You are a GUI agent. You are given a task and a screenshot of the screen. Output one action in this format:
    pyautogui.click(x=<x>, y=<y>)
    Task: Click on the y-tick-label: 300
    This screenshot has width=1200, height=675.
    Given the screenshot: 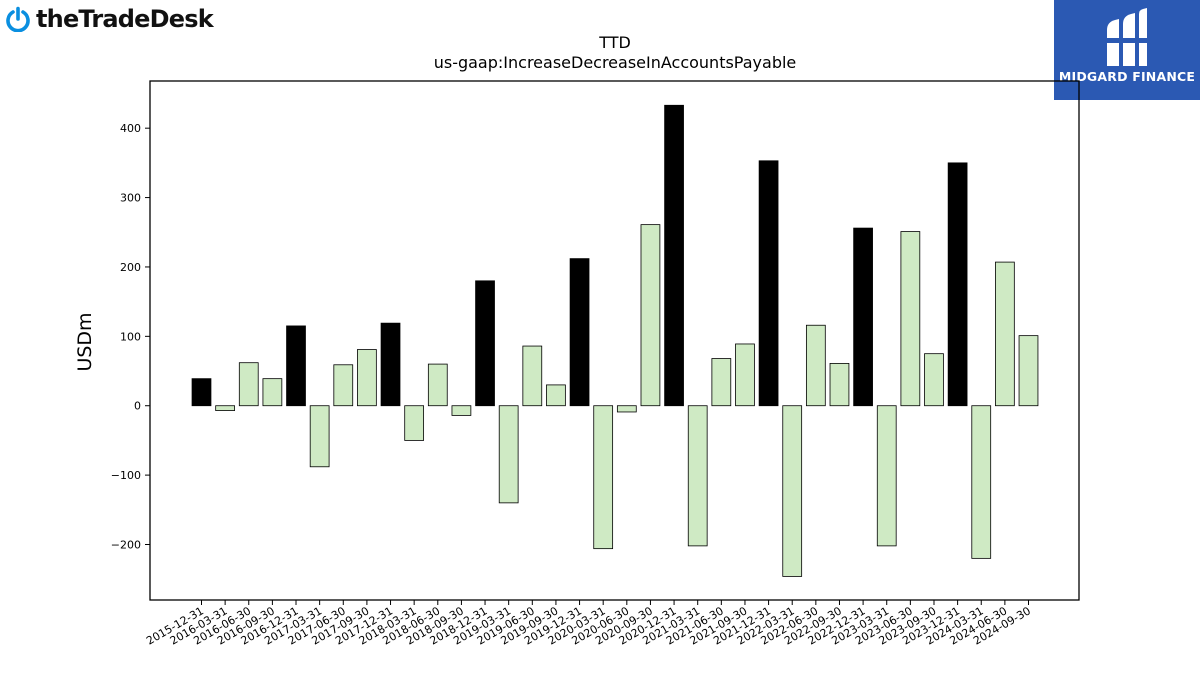 What is the action you would take?
    pyautogui.click(x=130, y=198)
    